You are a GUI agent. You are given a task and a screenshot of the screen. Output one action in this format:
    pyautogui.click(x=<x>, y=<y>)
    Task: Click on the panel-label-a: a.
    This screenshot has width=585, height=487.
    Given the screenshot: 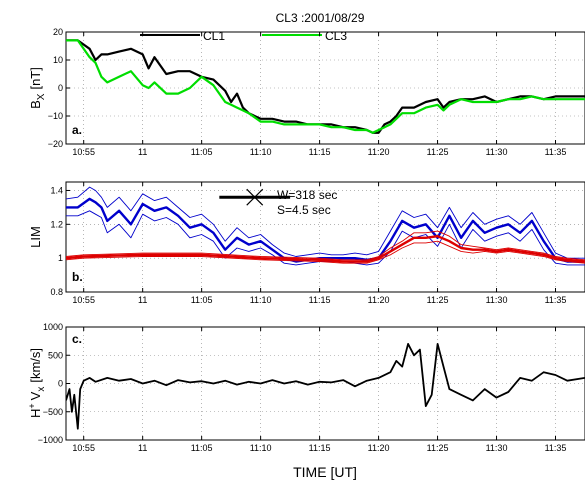 What is the action you would take?
    pyautogui.click(x=77, y=130)
    